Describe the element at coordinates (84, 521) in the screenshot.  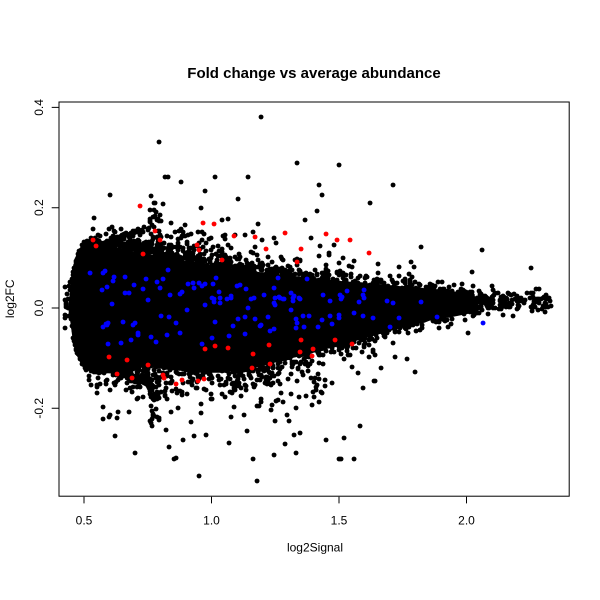
I see `svg-text: 0.5` at that location.